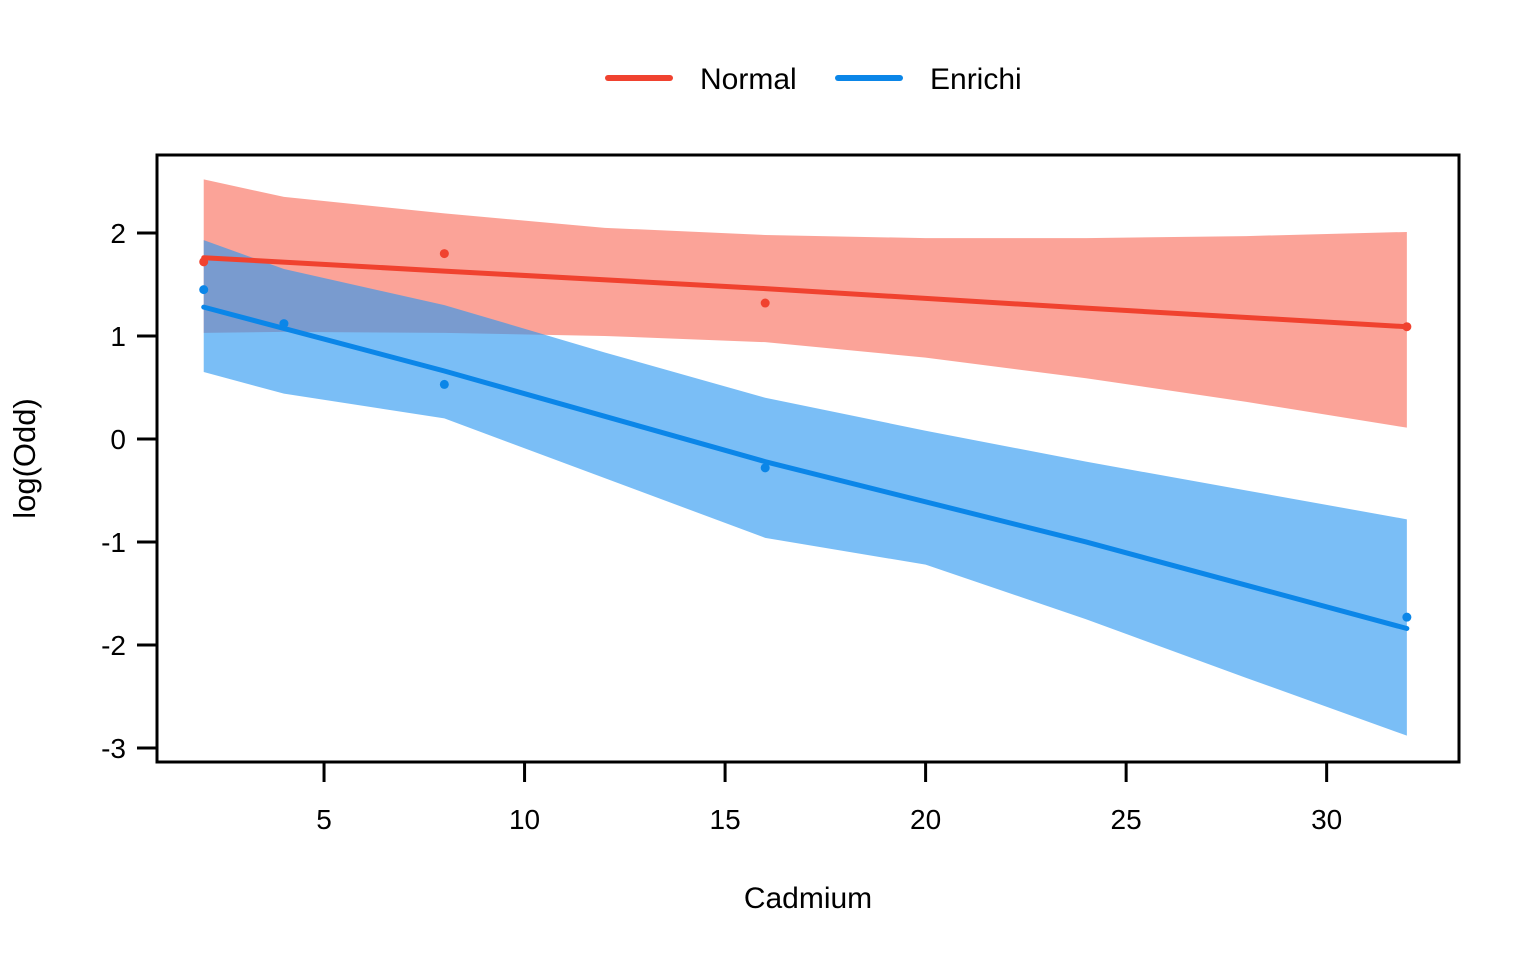 The image size is (1536, 960). Describe the element at coordinates (925, 819) in the screenshot. I see `x-axis-tick-label: 20` at that location.